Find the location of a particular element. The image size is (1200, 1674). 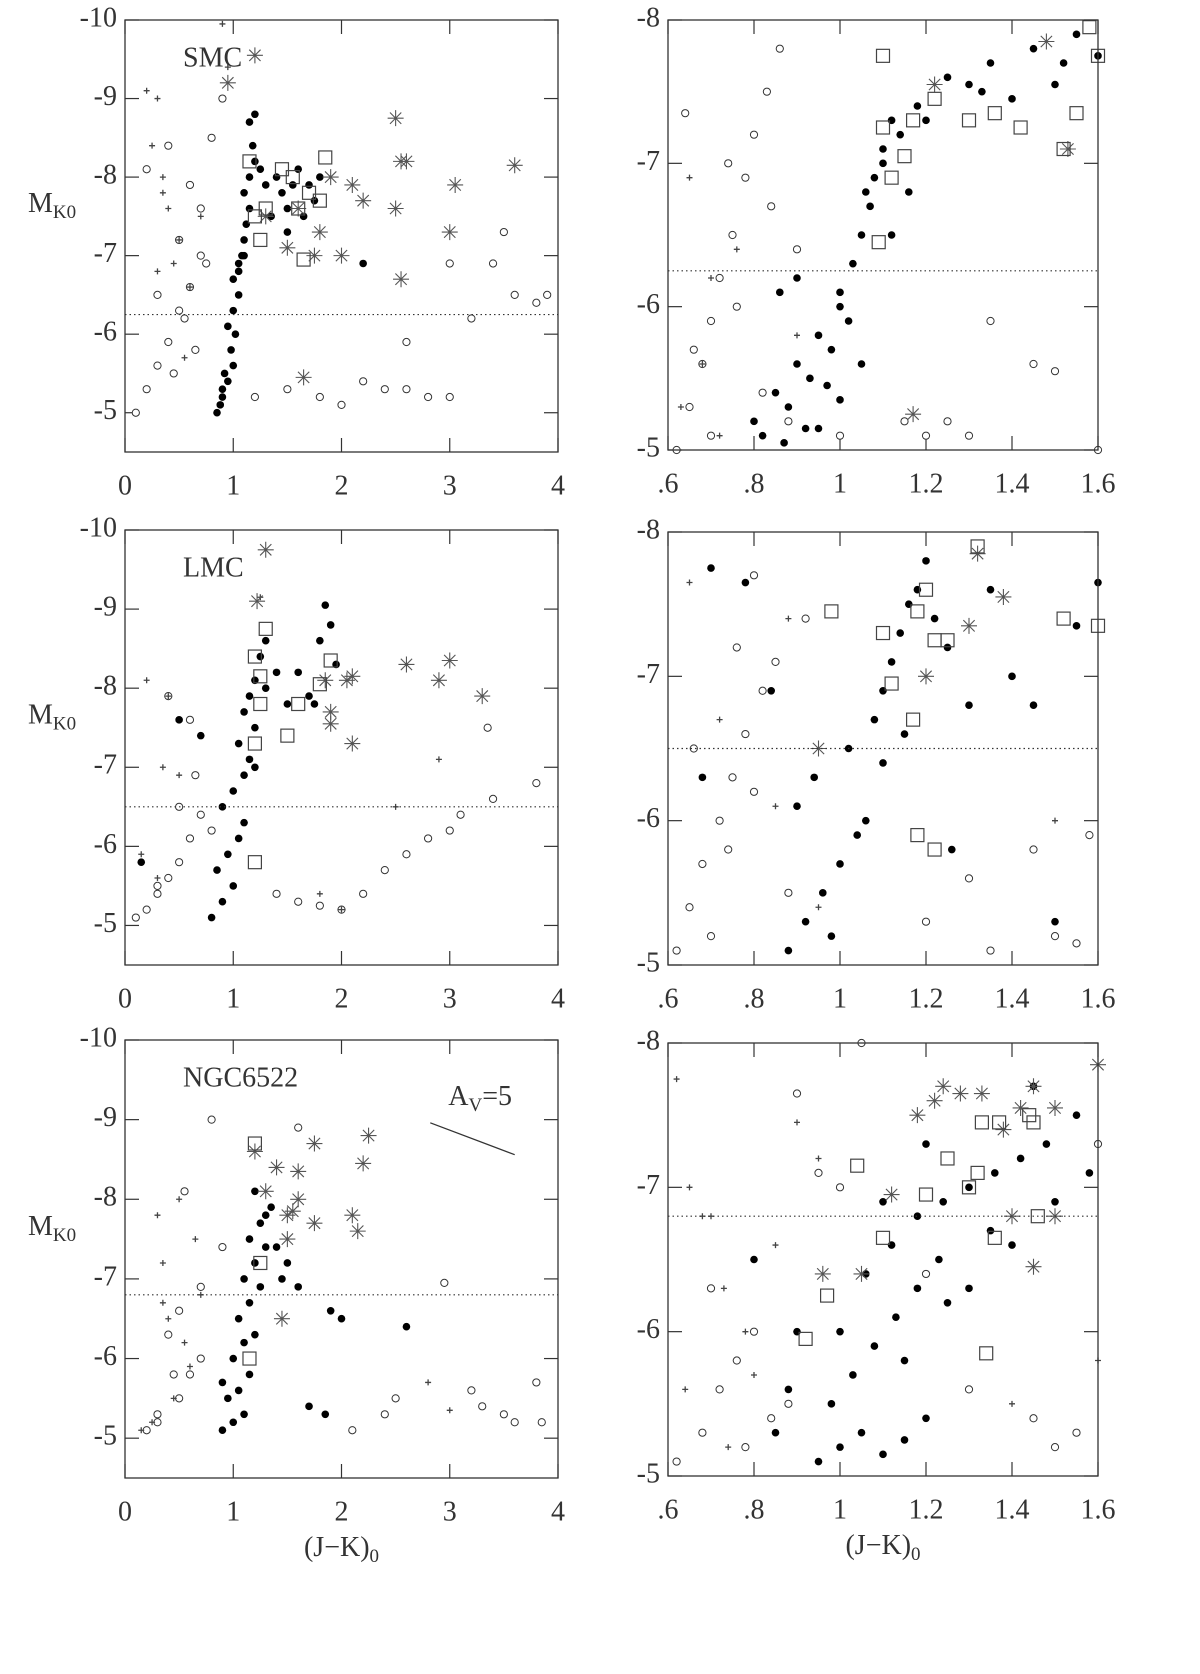

x-tick-label: 4 is located at coordinates (558, 998).